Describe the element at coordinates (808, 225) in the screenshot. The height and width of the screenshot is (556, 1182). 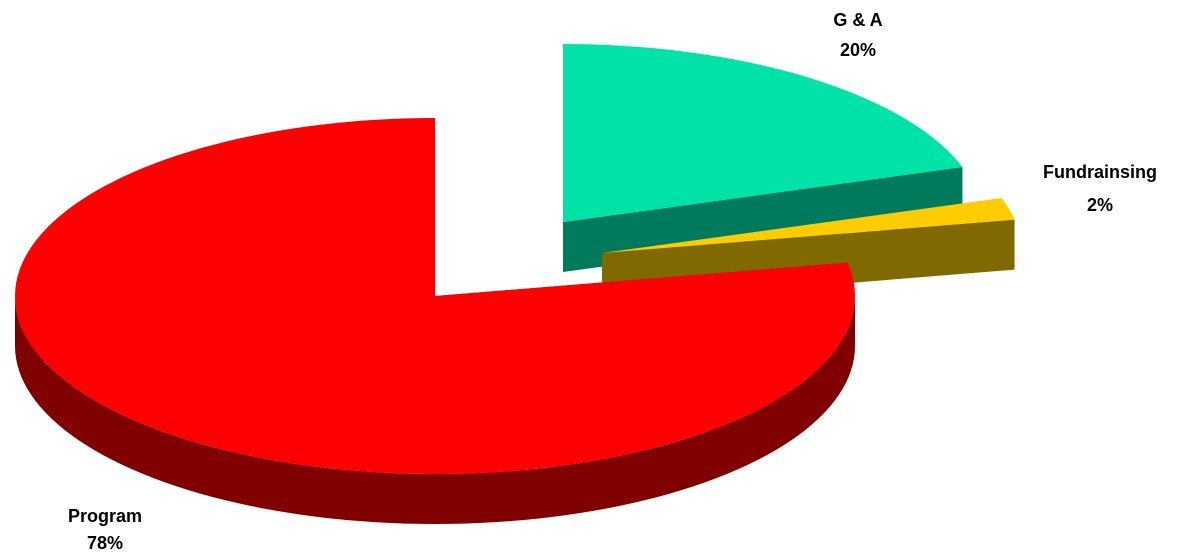
I see `fundraising-slice` at that location.